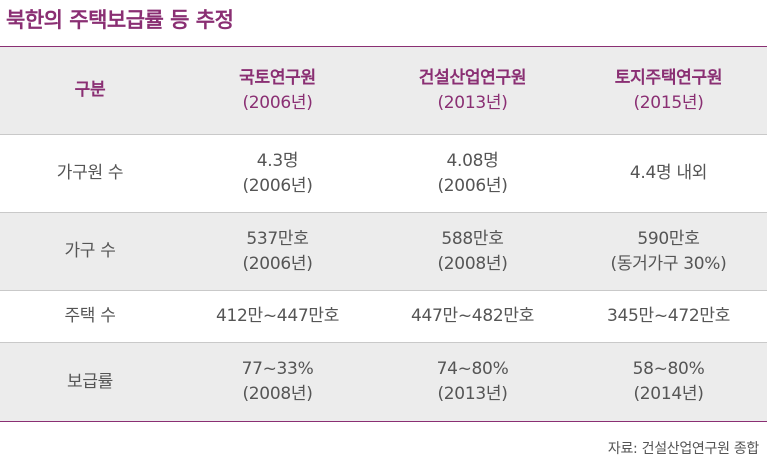 The image size is (767, 462). What do you see at coordinates (472, 369) in the screenshot?
I see `cell-value: 74~80%` at bounding box center [472, 369].